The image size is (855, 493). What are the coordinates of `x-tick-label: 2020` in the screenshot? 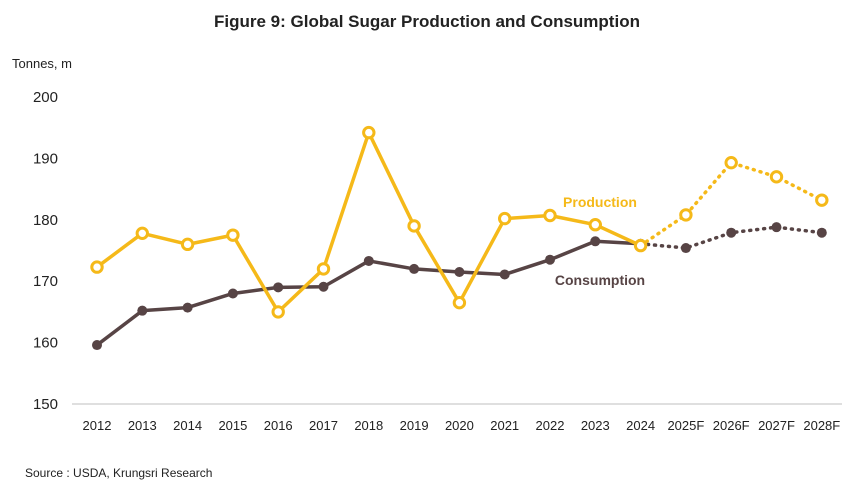 It's located at (459, 425).